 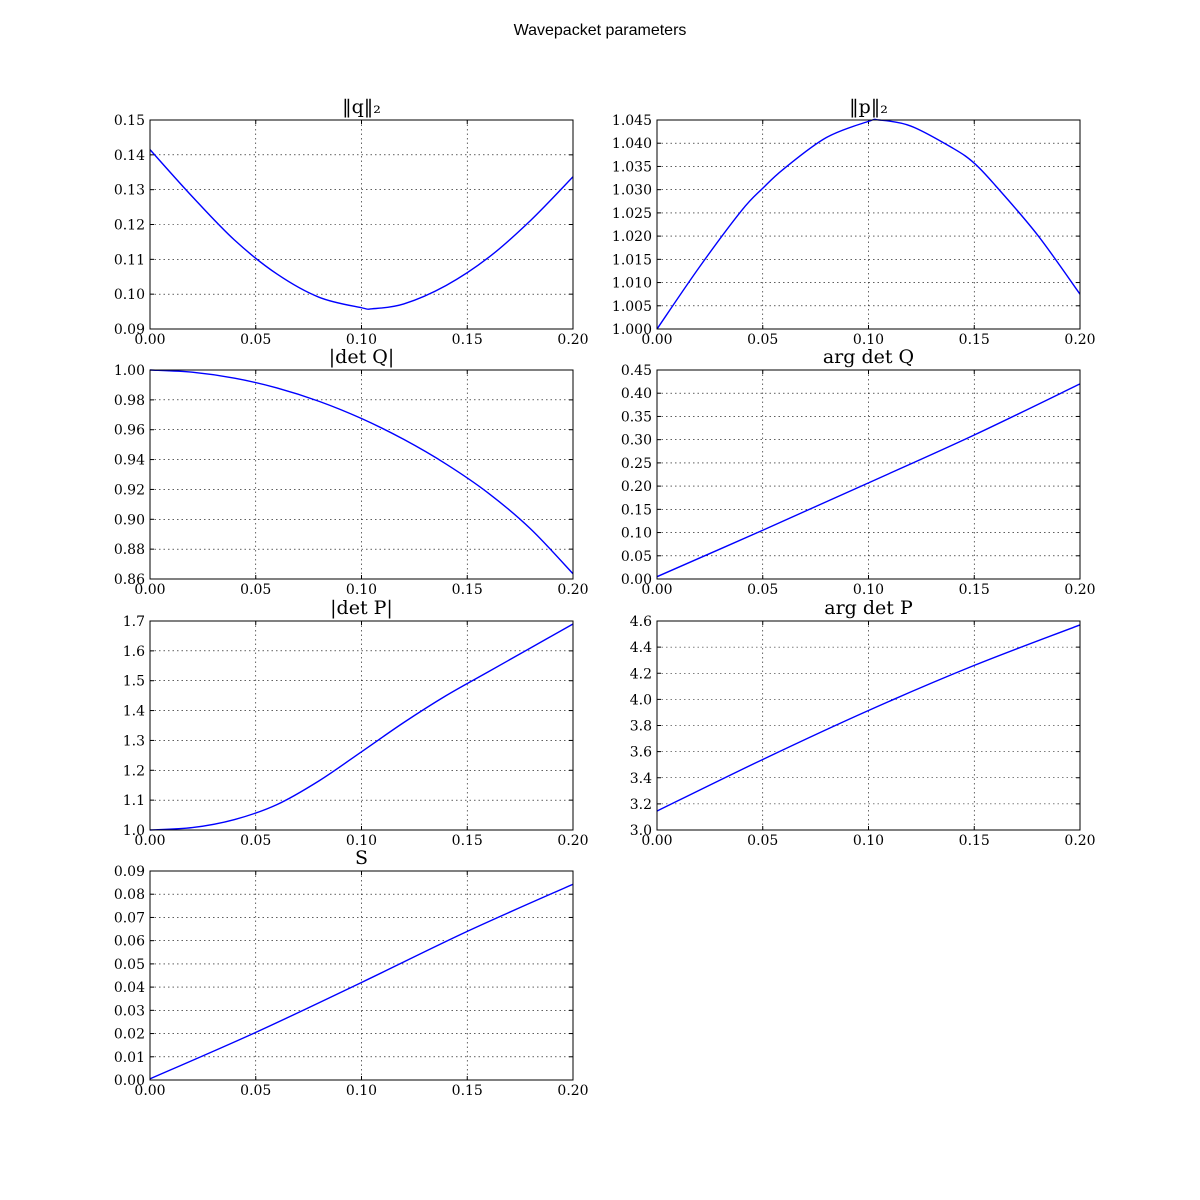 I want to click on y-tick-label: 0.20, so click(x=636, y=487).